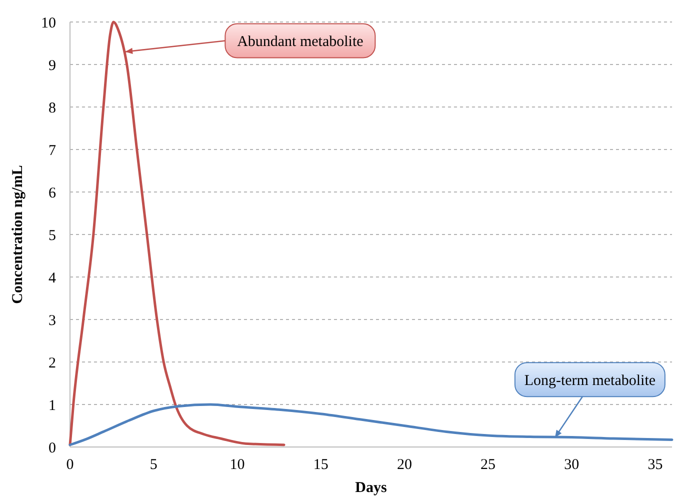 The width and height of the screenshot is (678, 496). Describe the element at coordinates (52, 193) in the screenshot. I see `y-tick-label: 6` at that location.